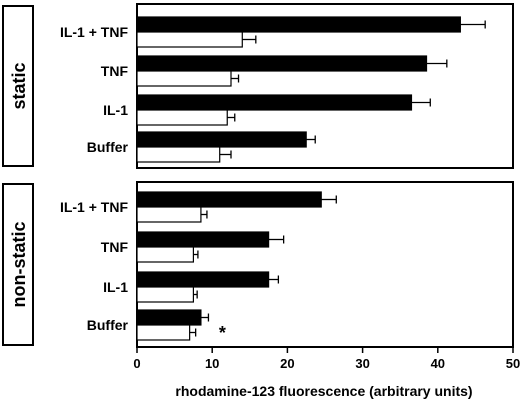 Image resolution: width=520 pixels, height=407 pixels. I want to click on panel-2-group-box, so click(18, 264).